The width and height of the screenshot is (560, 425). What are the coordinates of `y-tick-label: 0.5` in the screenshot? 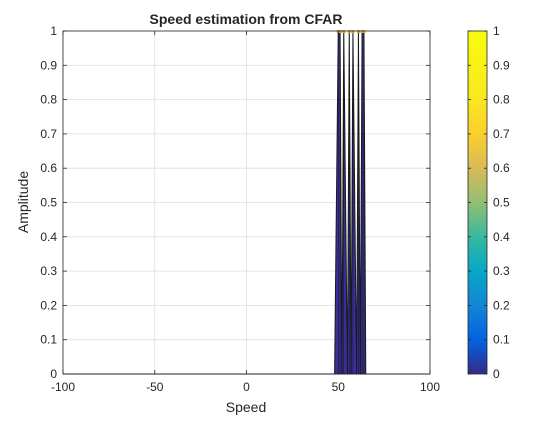 It's located at (48, 203).